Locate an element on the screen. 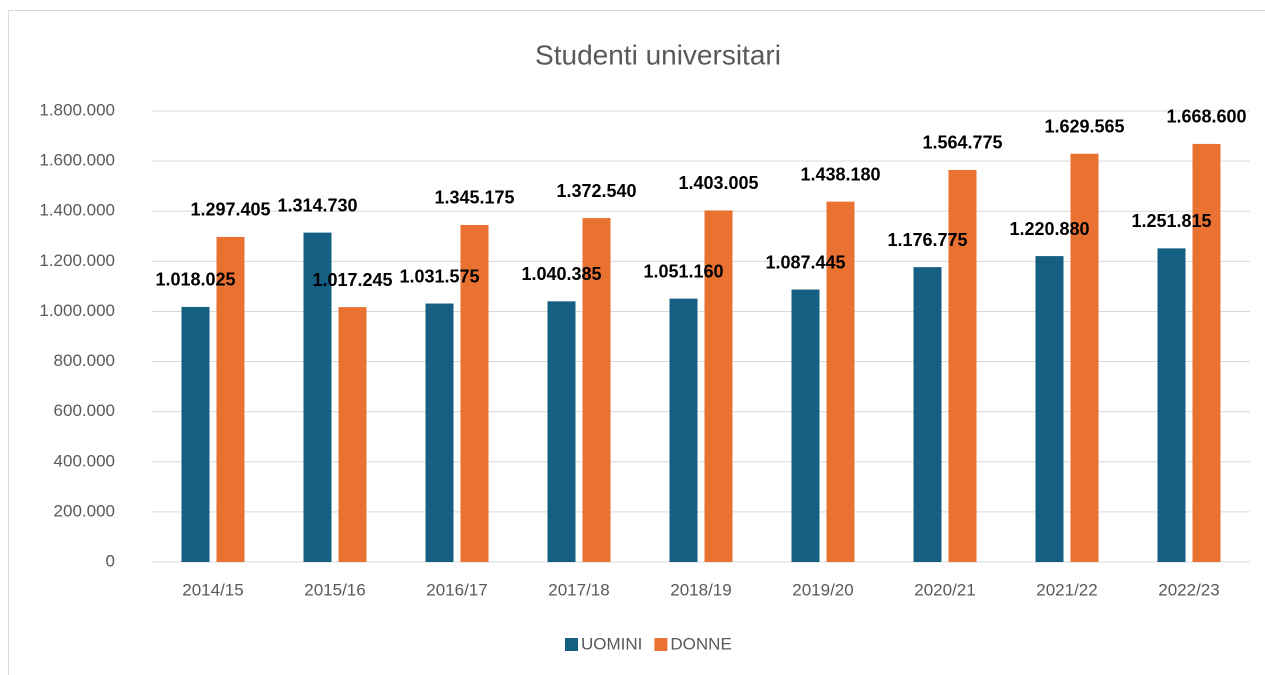 The width and height of the screenshot is (1265, 675). x-tick-label: 2021/22 is located at coordinates (1066, 589).